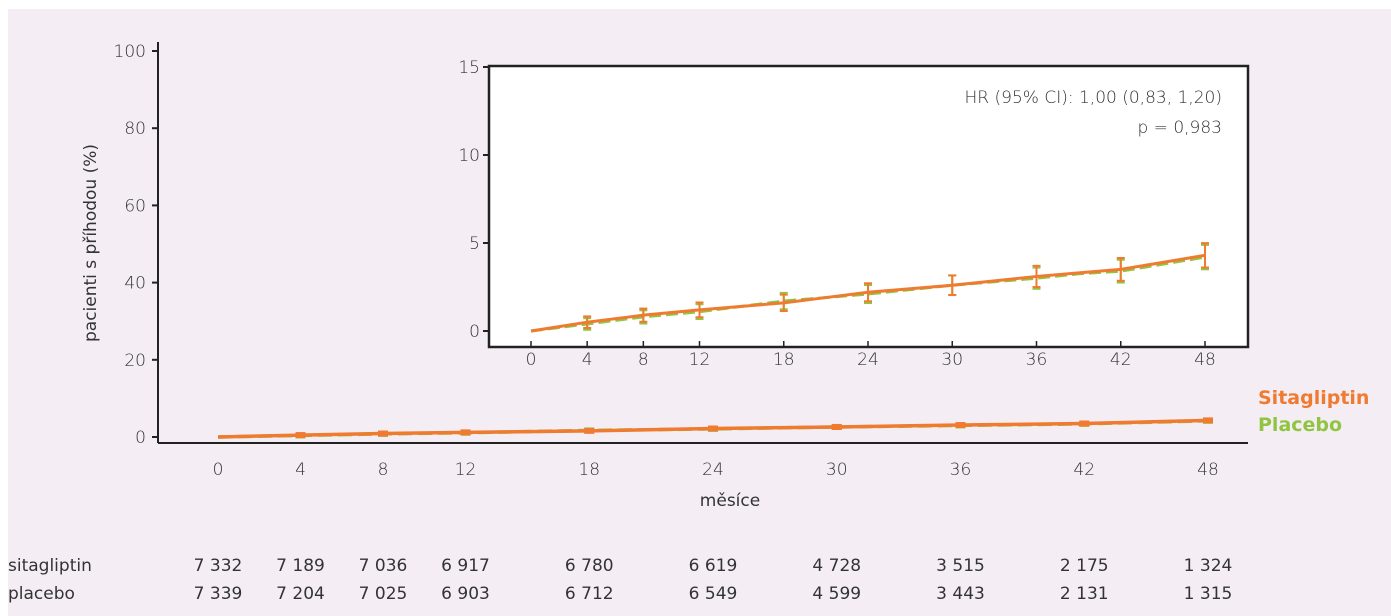 The width and height of the screenshot is (1391, 616). What do you see at coordinates (135, 284) in the screenshot?
I see `main-y-tick-label: 40` at bounding box center [135, 284].